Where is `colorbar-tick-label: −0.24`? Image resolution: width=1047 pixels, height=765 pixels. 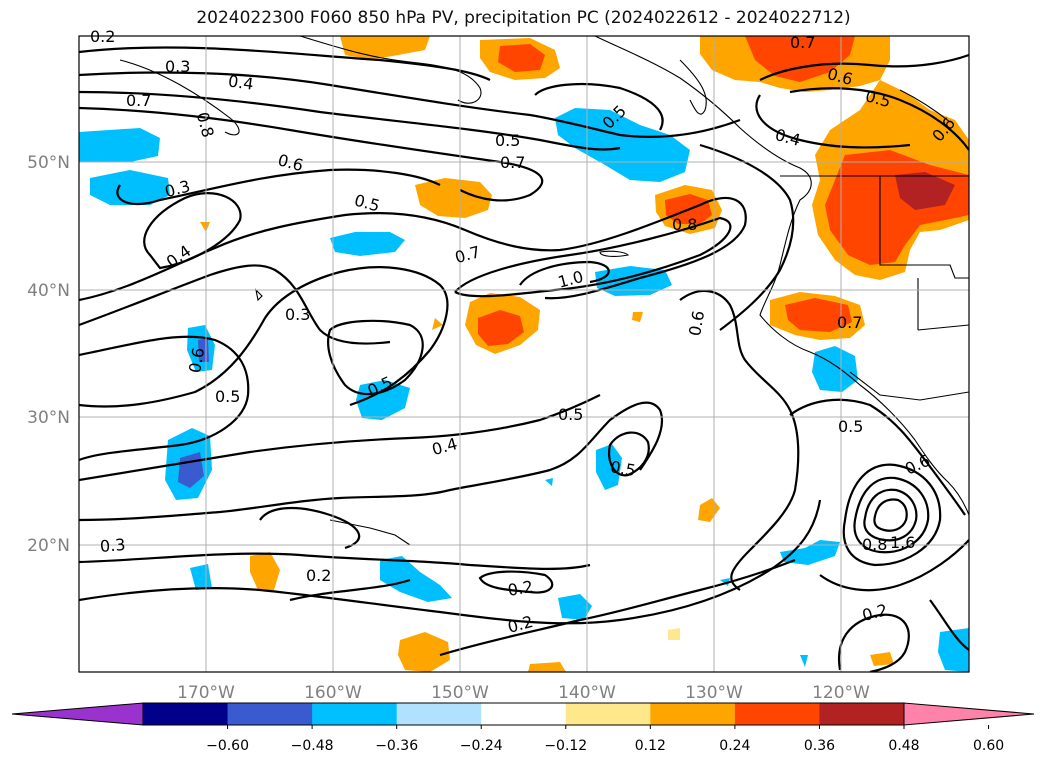
colorbar-tick-label: −0.24 is located at coordinates (481, 746).